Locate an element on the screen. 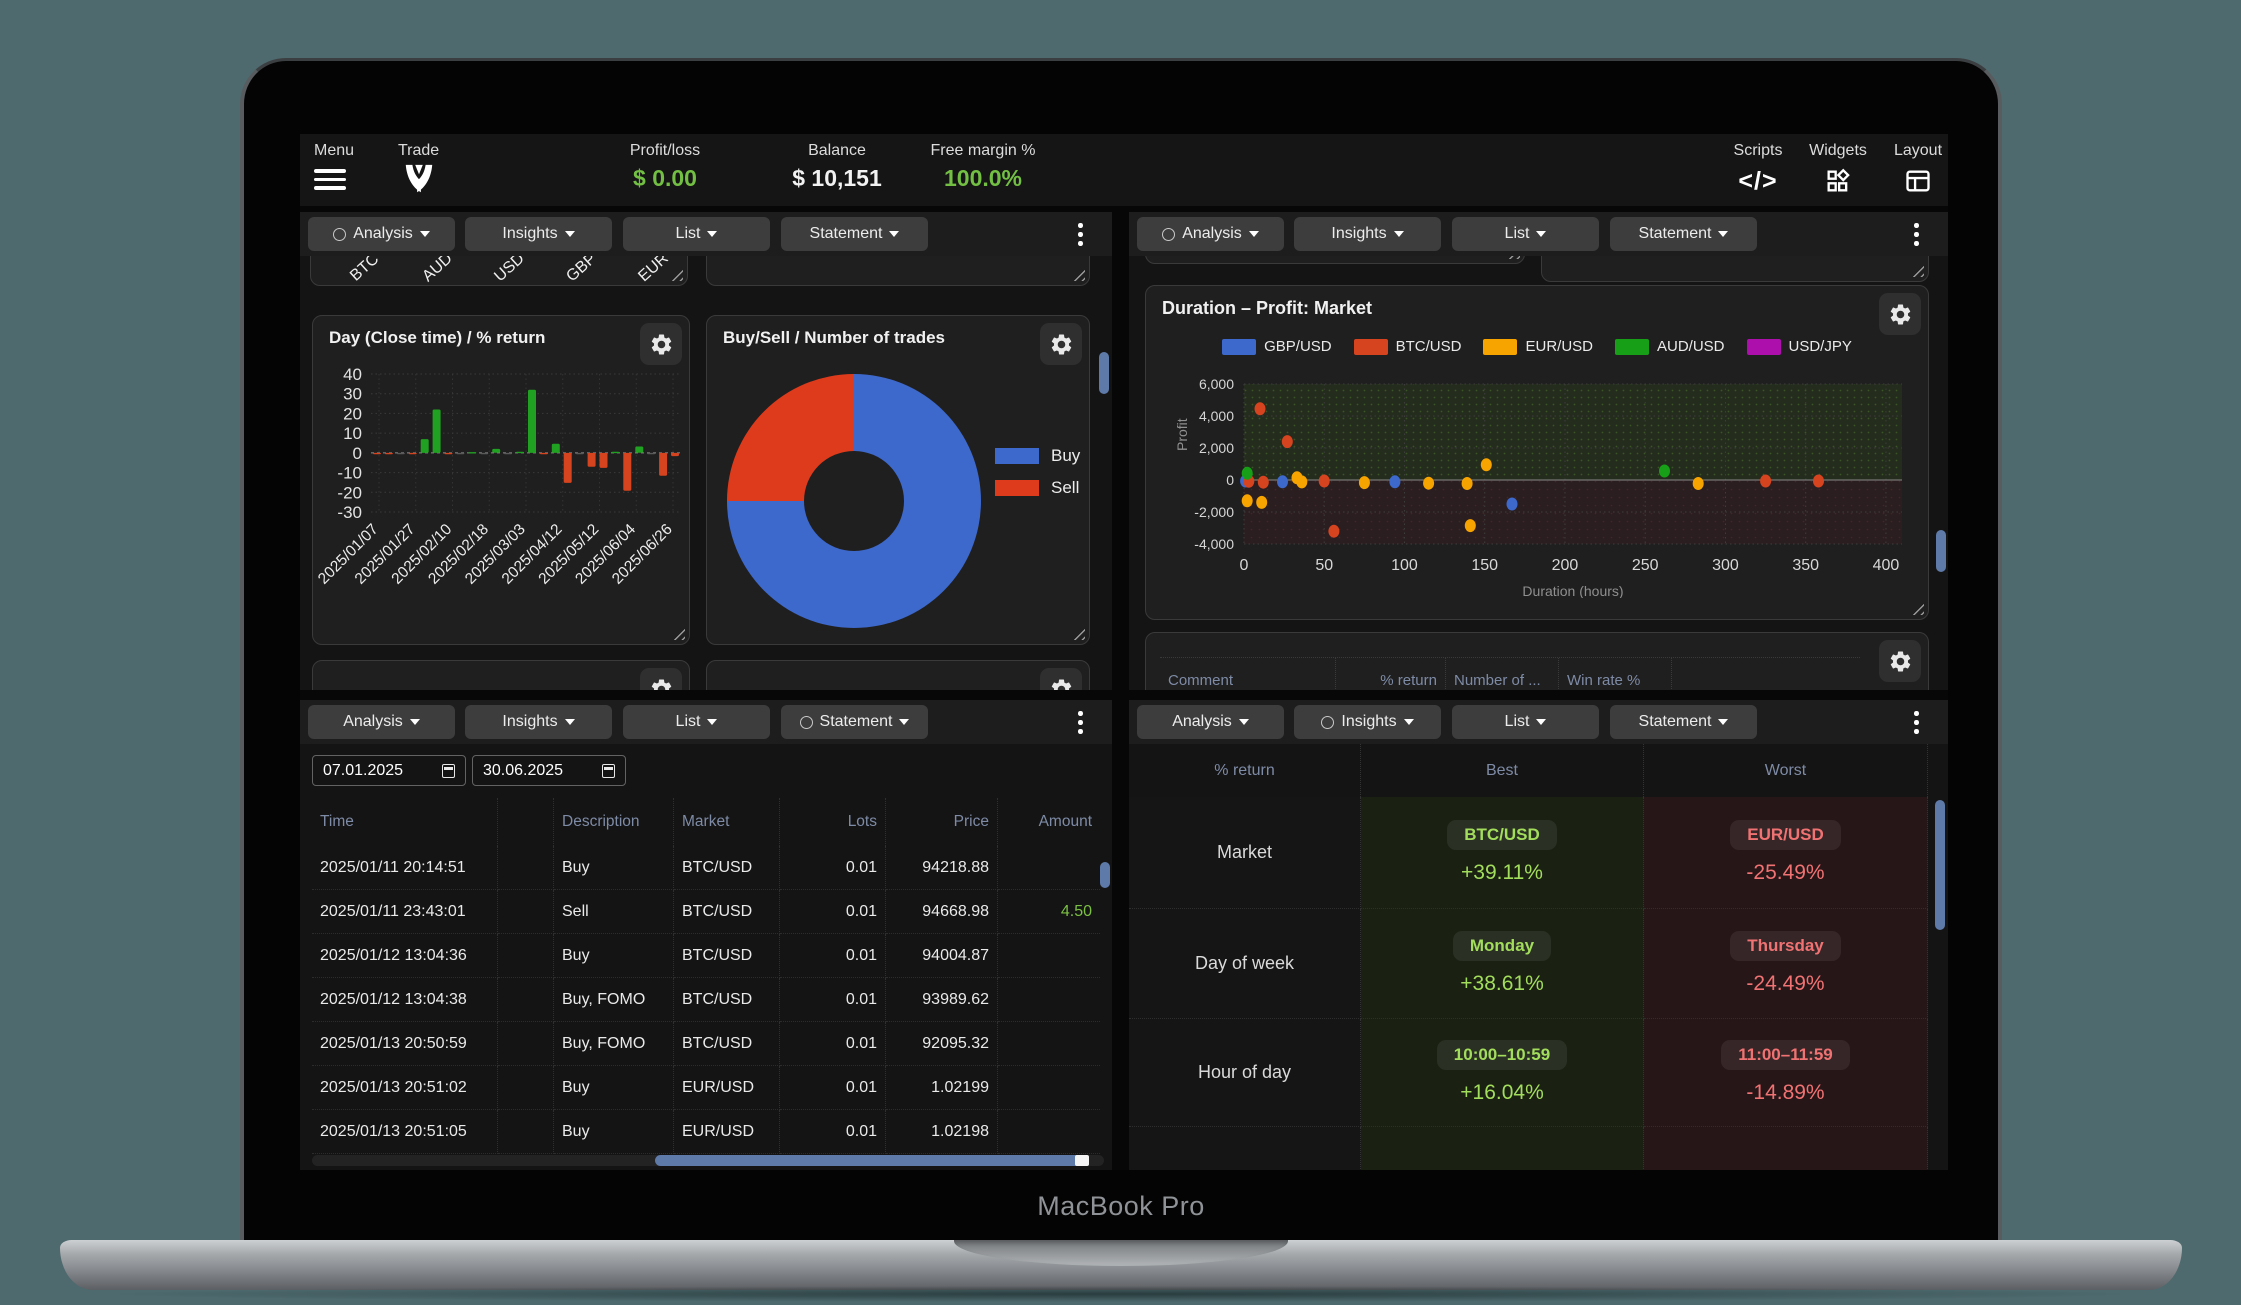 The width and height of the screenshot is (2241, 1305). legend-label: AUD/USD is located at coordinates (1691, 346).